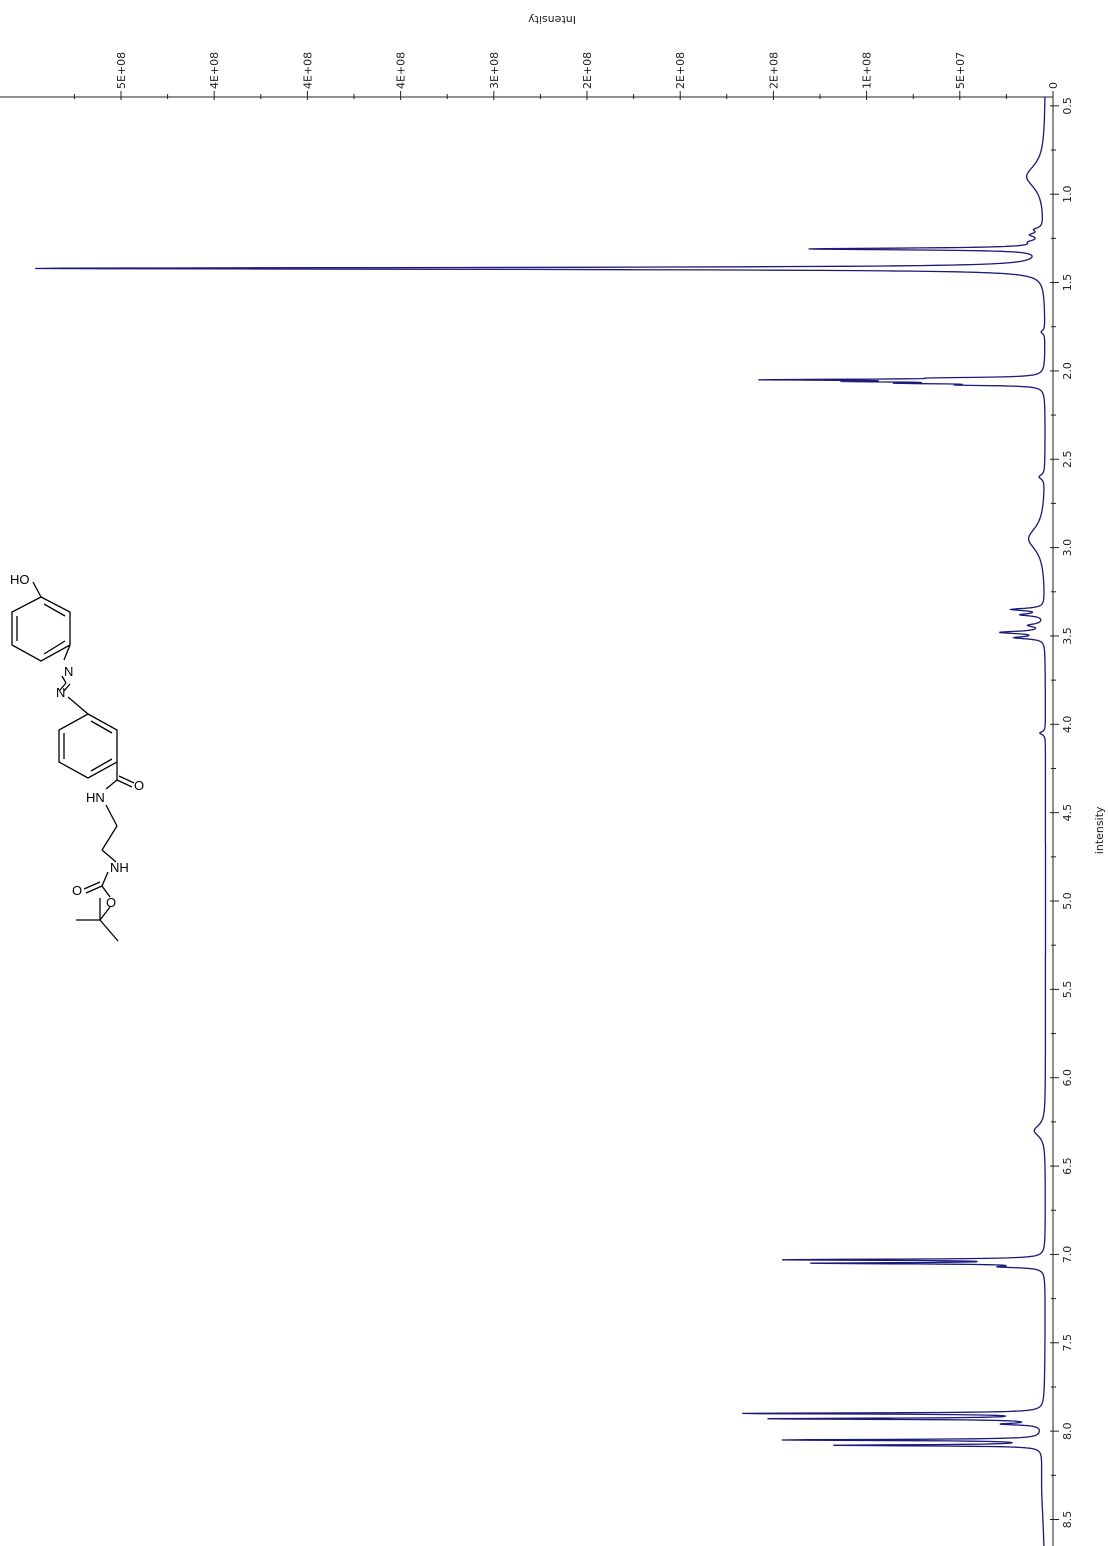  I want to click on shift-axis-title: intensity, so click(1099, 830).